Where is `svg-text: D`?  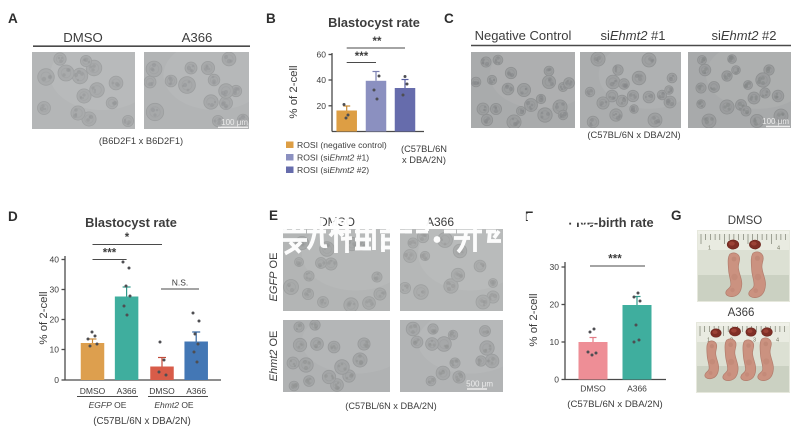
svg-text: D is located at coordinates (13, 216).